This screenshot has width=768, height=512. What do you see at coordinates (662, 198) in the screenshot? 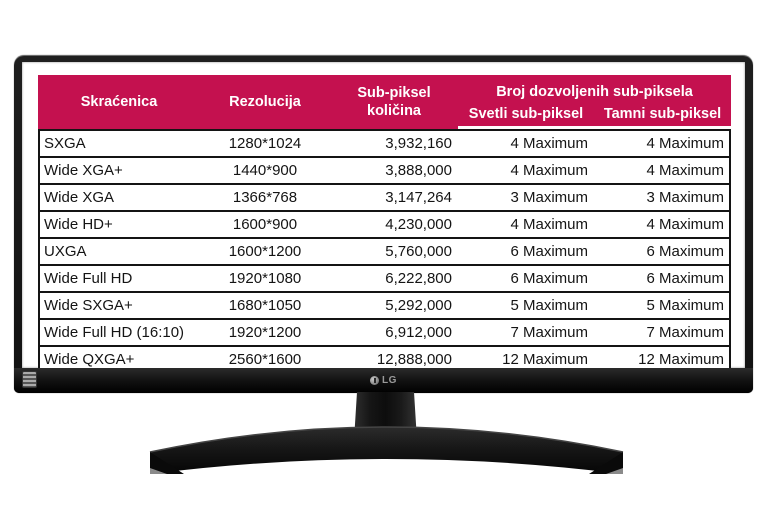
I see `cell-dark-subpixel: 3 Maximum` at bounding box center [662, 198].